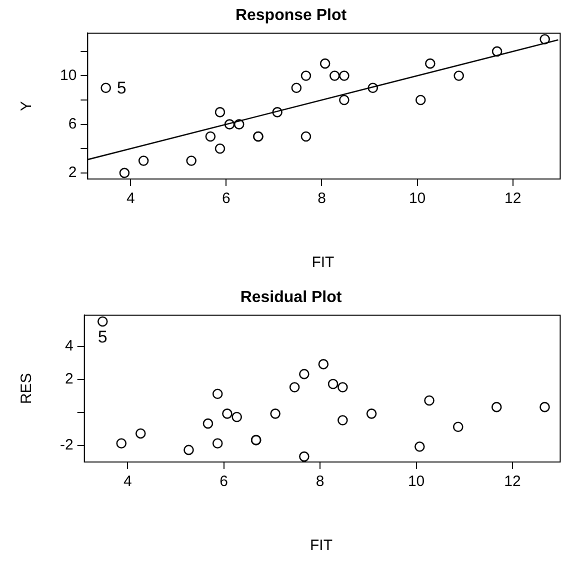  What do you see at coordinates (291, 297) in the screenshot?
I see `chart-title: Residual Plot` at bounding box center [291, 297].